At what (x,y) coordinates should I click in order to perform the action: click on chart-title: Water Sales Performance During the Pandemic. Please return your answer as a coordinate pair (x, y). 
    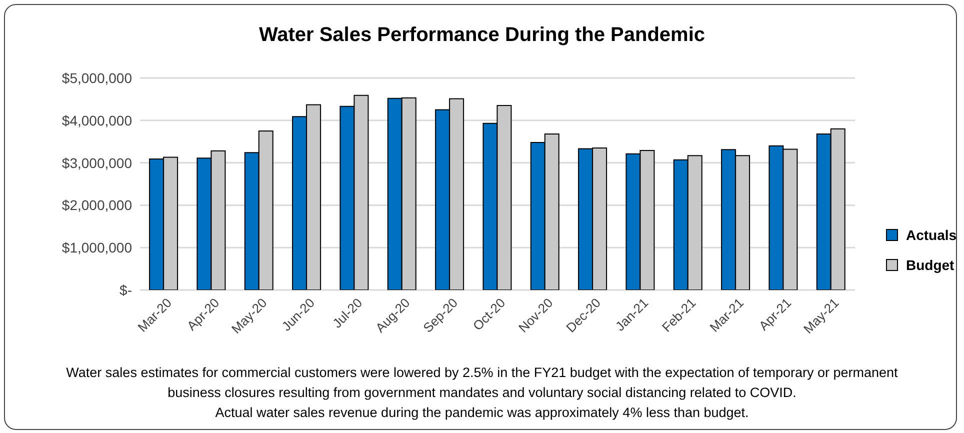
    Looking at the image, I should click on (482, 35).